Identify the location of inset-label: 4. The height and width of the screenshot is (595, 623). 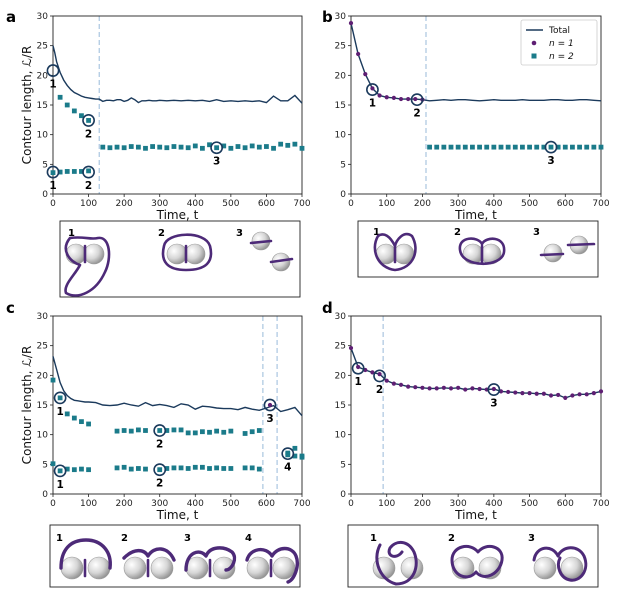
(248, 538).